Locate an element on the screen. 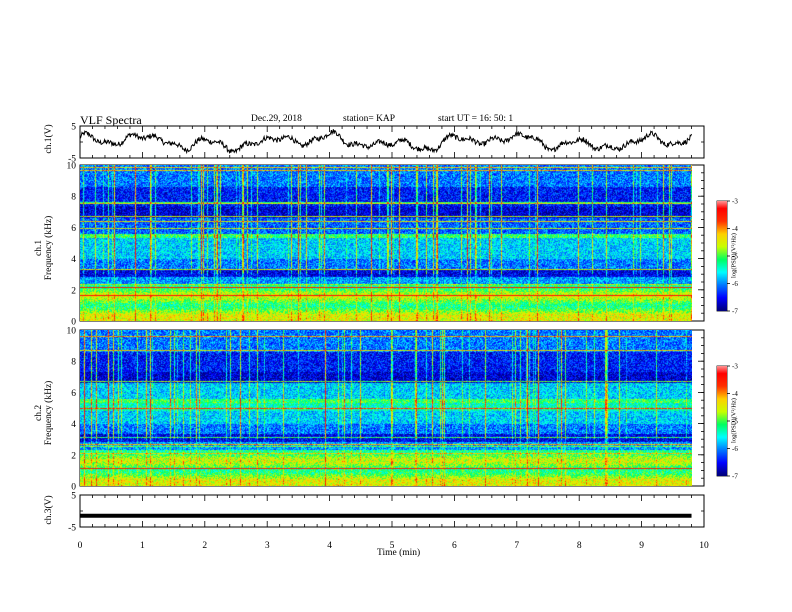 The image size is (792, 612). ch1-spectrogram-y-tick-label: 6 is located at coordinates (73, 229).